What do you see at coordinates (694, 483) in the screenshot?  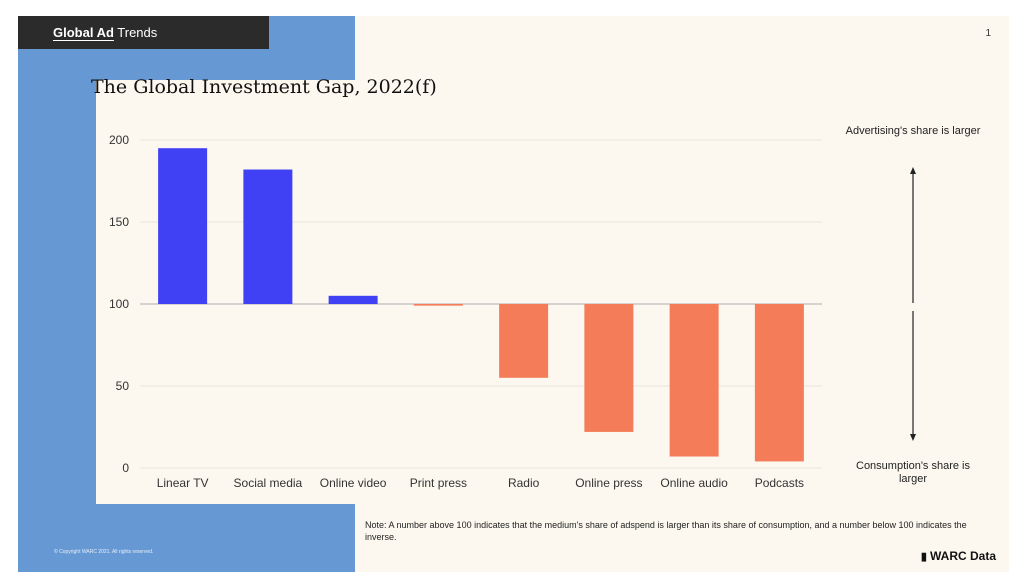 I see `x-category-label: Online audio` at bounding box center [694, 483].